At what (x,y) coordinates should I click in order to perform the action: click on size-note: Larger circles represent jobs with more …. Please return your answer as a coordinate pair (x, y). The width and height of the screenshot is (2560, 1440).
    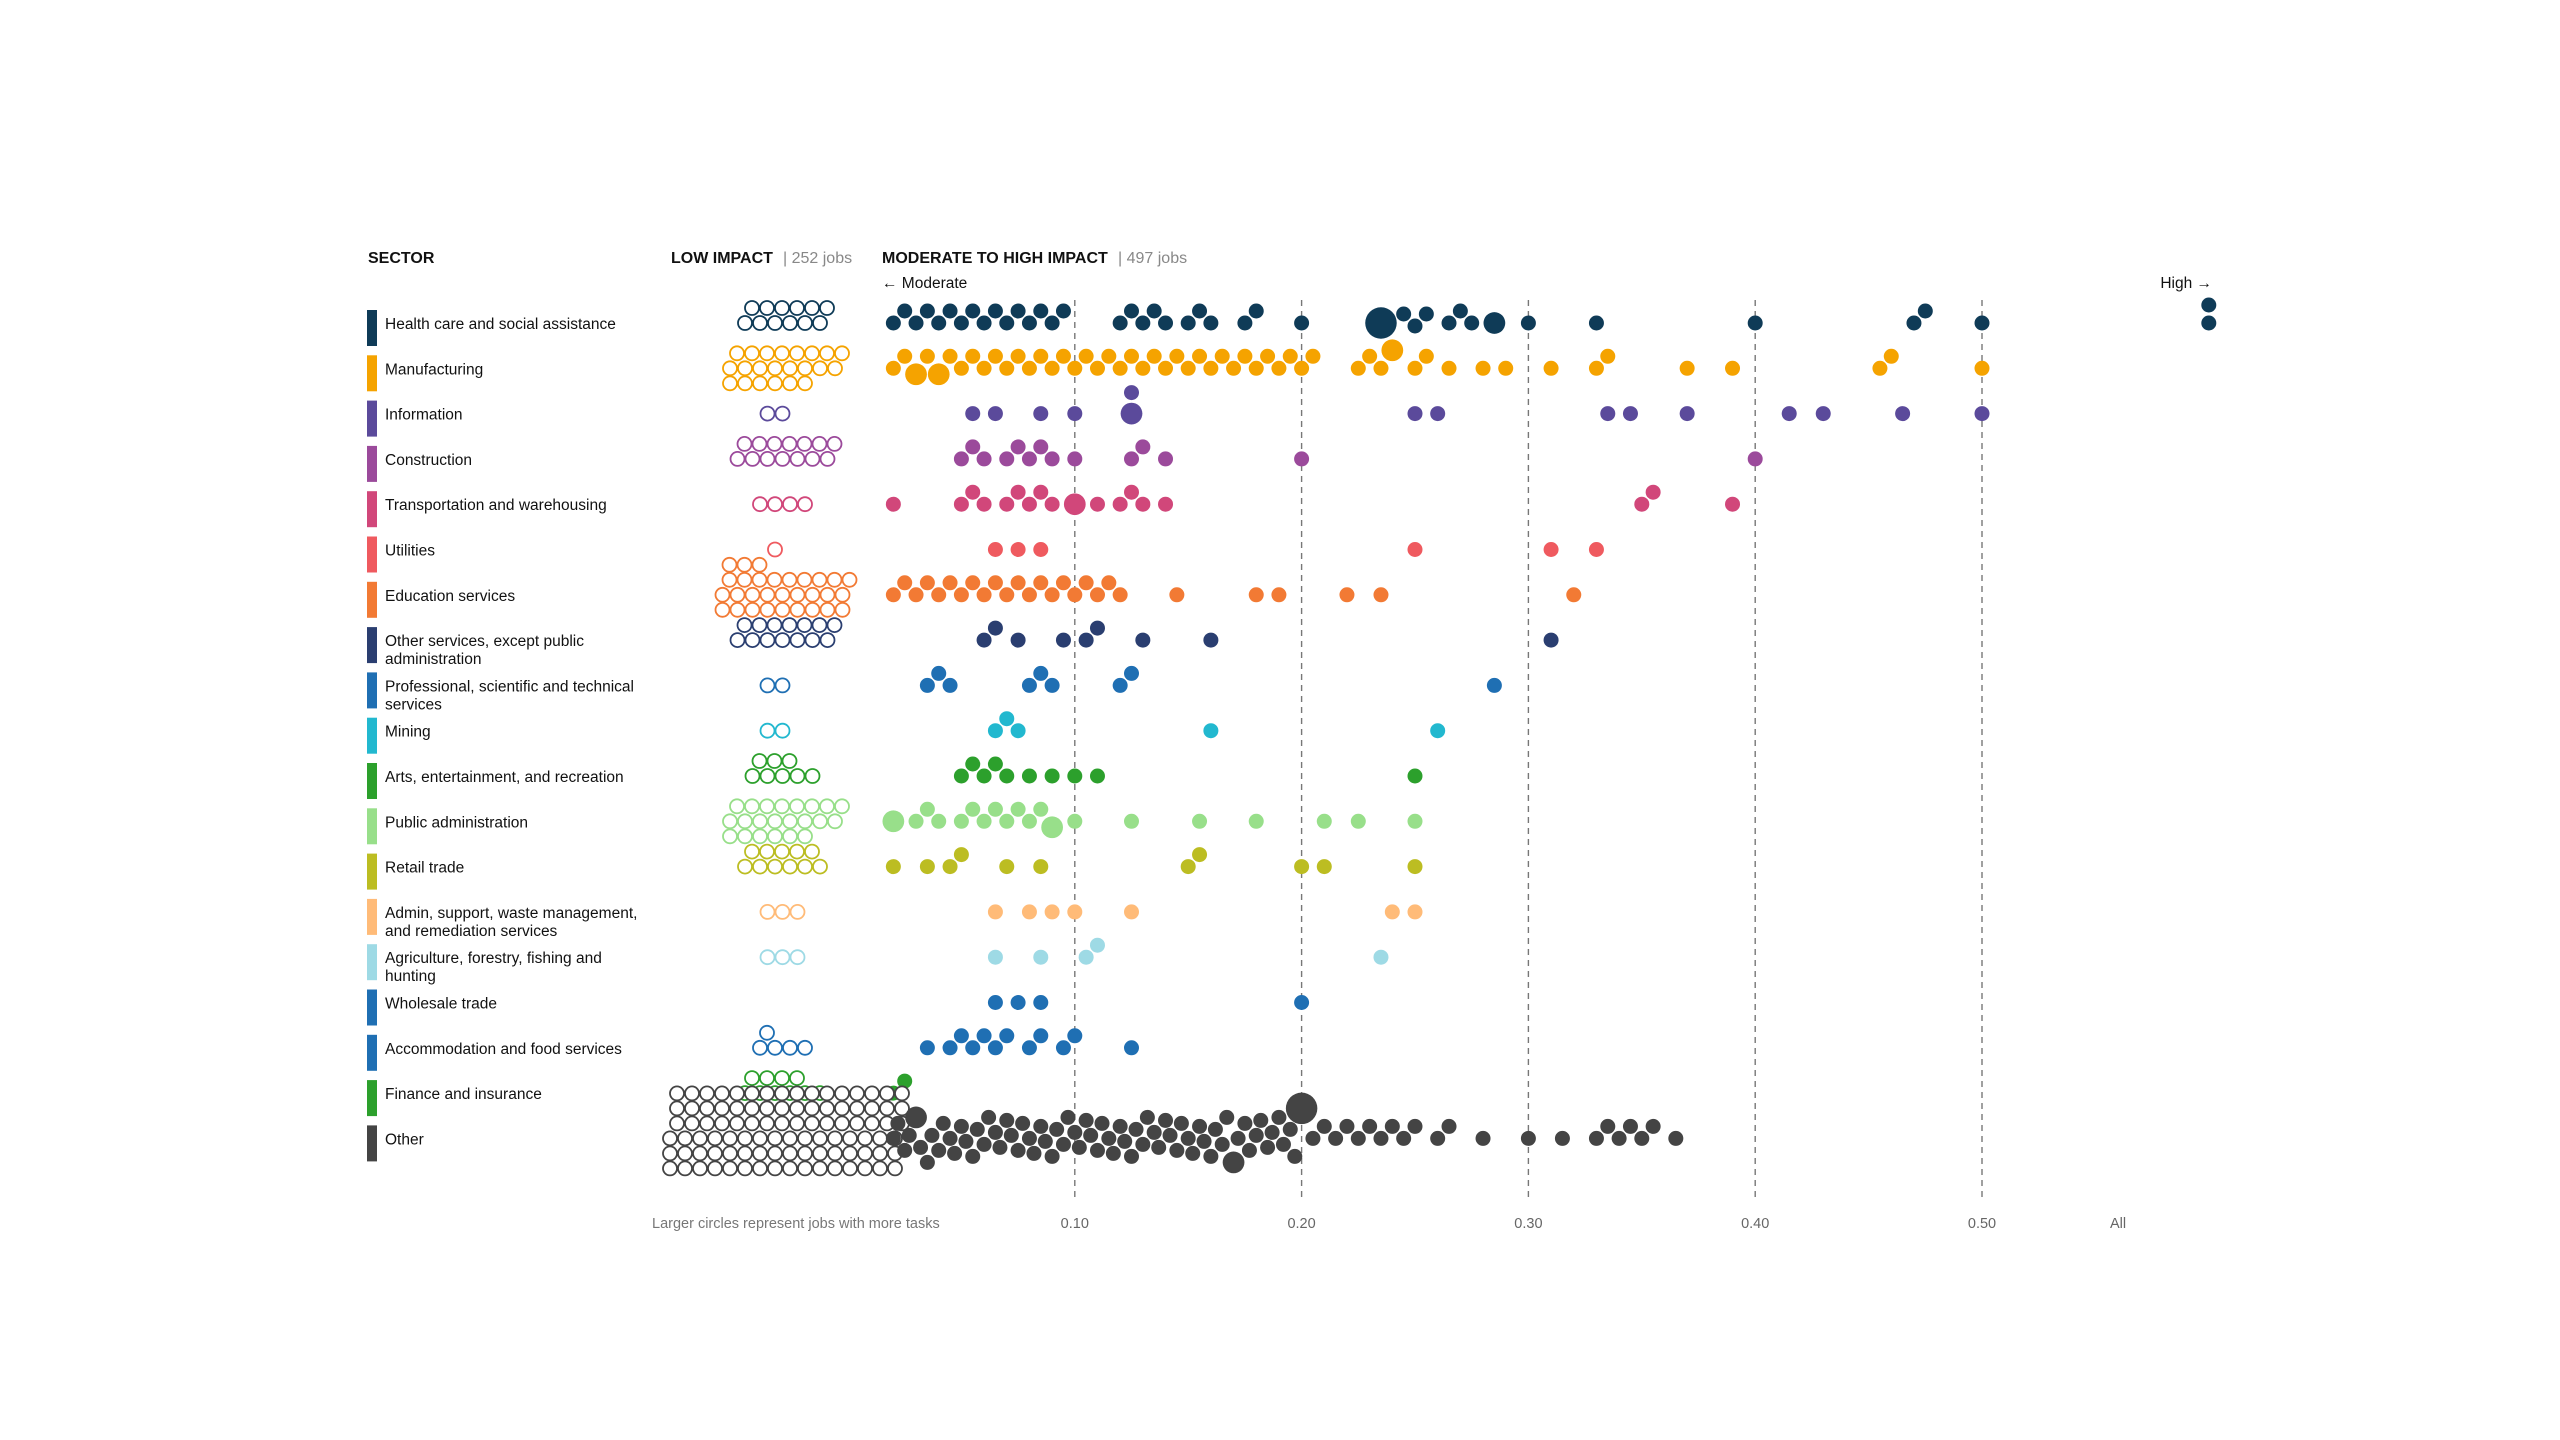
    Looking at the image, I should click on (796, 1224).